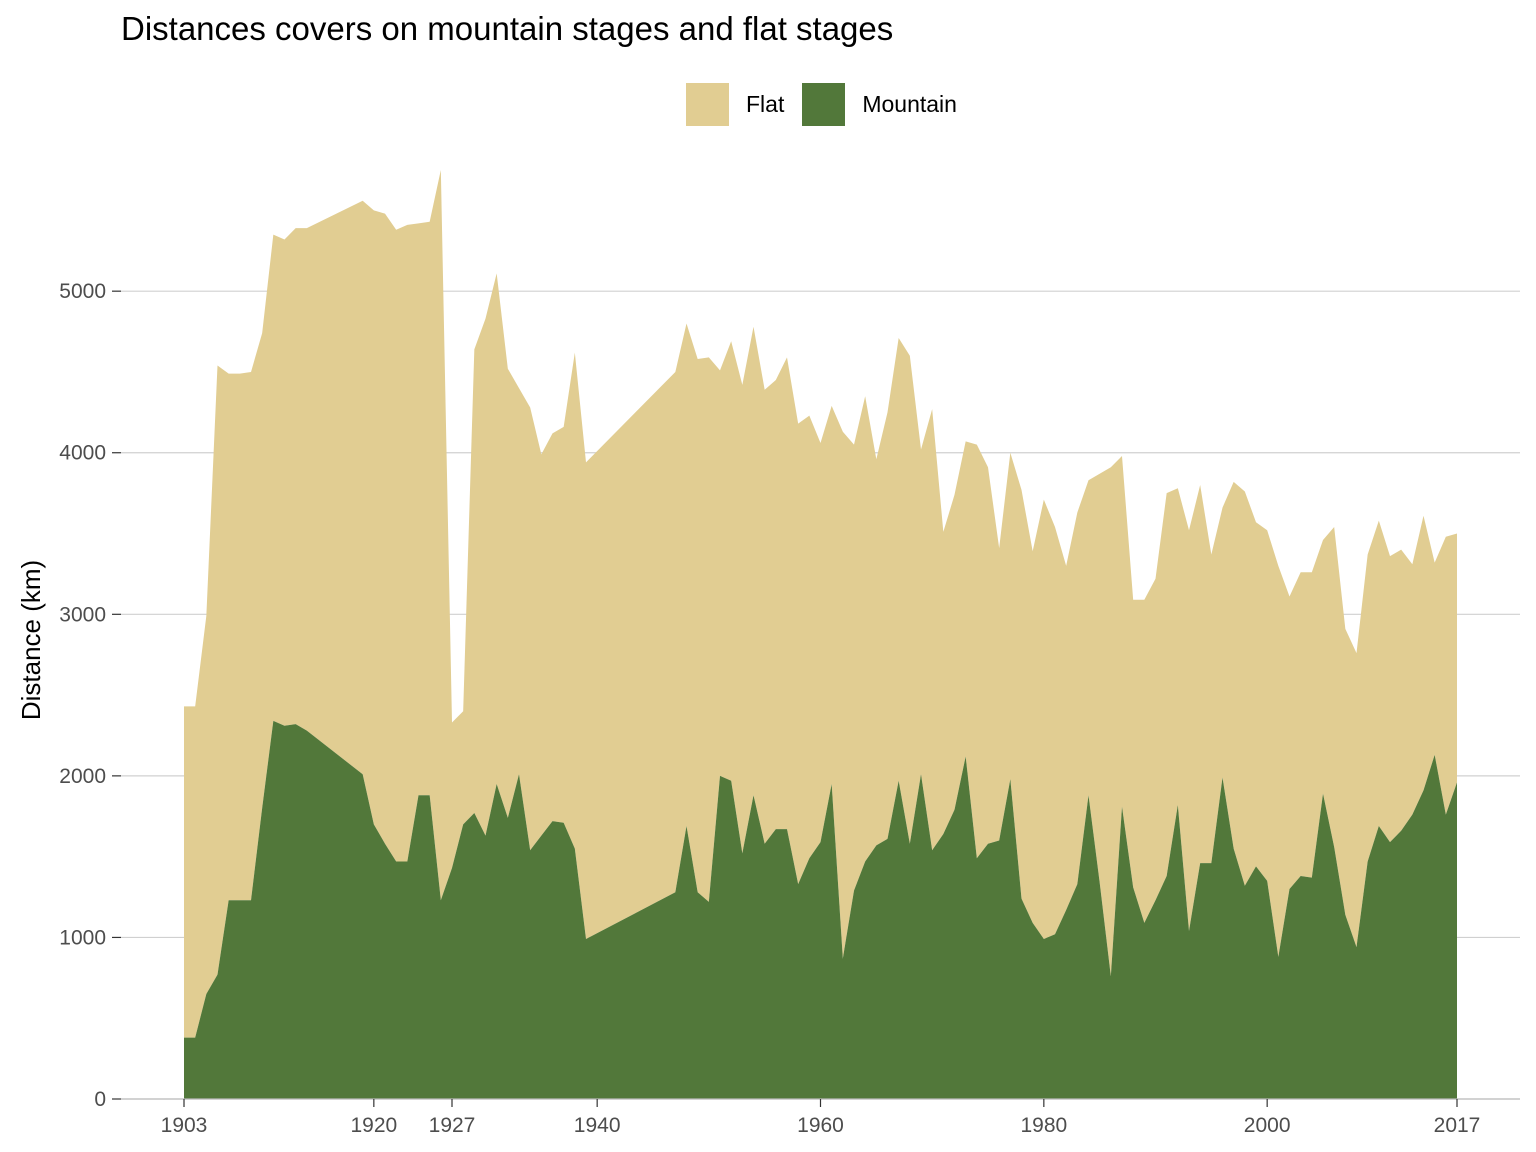 The width and height of the screenshot is (1536, 1152). What do you see at coordinates (597, 1125) in the screenshot?
I see `x-tick-label-1940: 1940` at bounding box center [597, 1125].